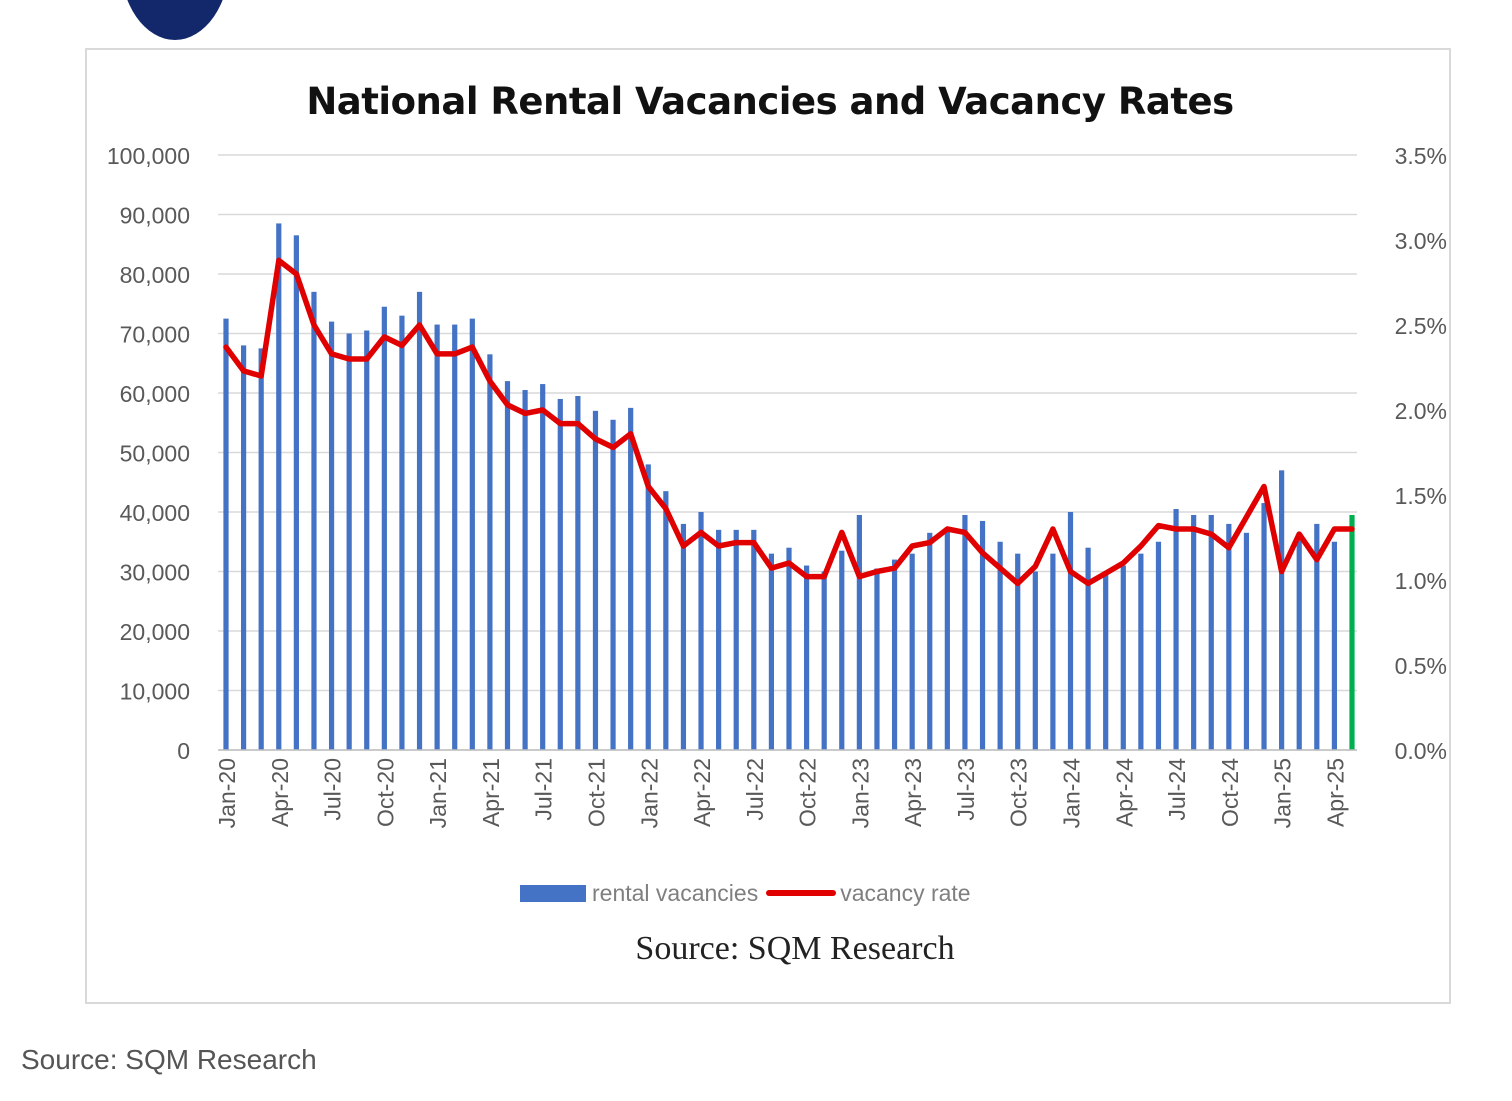  Describe the element at coordinates (1421, 411) in the screenshot. I see `right-axis-tick-label: 2.0%` at that location.